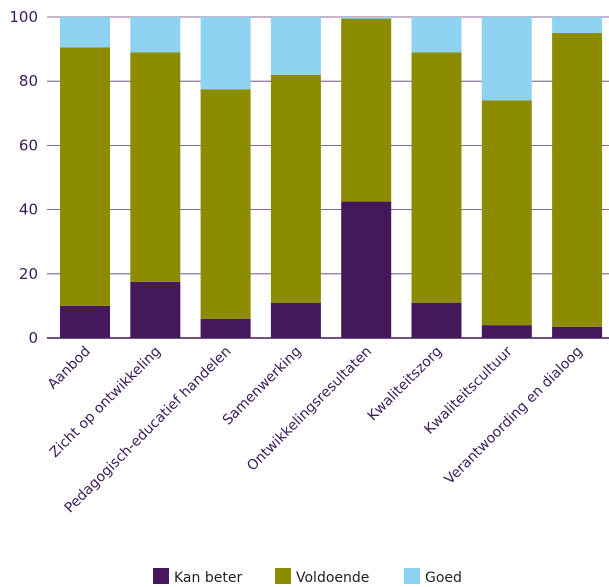  I want to click on y-tick-label: 40, so click(28, 210).